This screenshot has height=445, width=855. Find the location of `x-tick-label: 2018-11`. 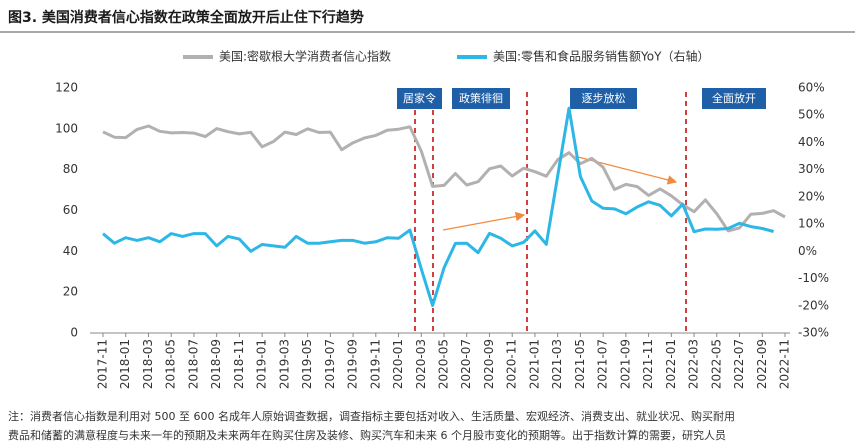

x-tick-label: 2018-11 is located at coordinates (239, 364).